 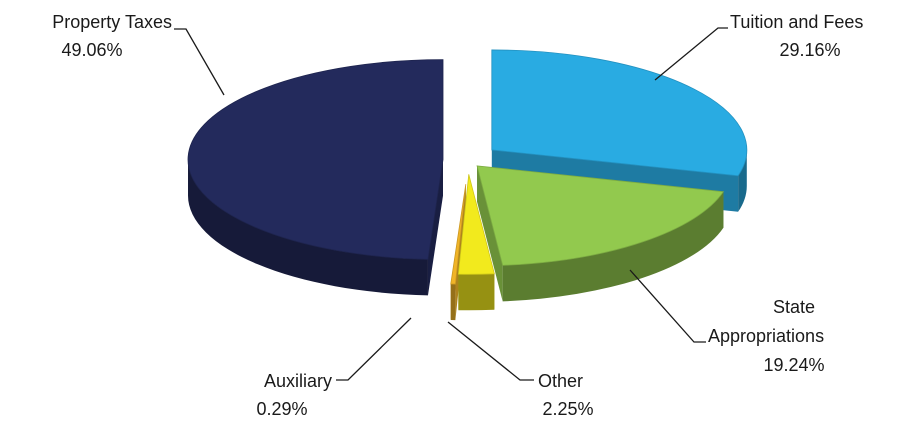 What do you see at coordinates (691, 54) in the screenshot?
I see `leader-line-tuition-and-fees` at bounding box center [691, 54].